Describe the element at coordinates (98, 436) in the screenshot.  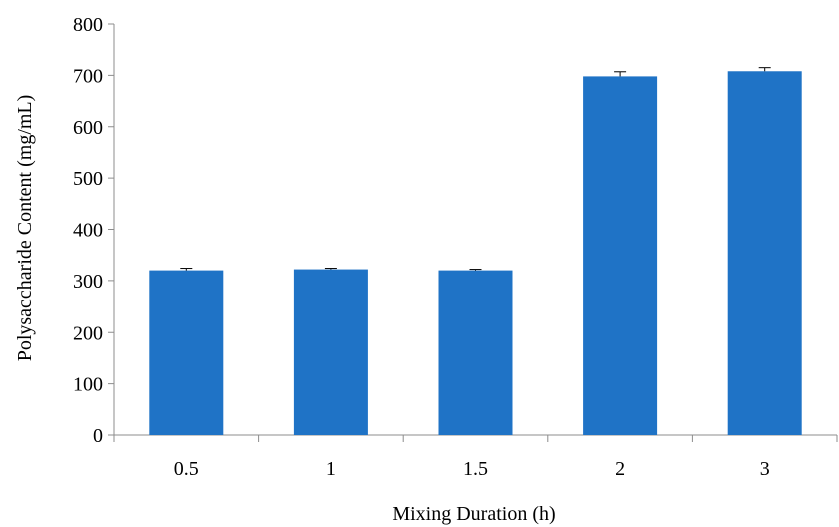
I see `y-tick-label: 0` at that location.